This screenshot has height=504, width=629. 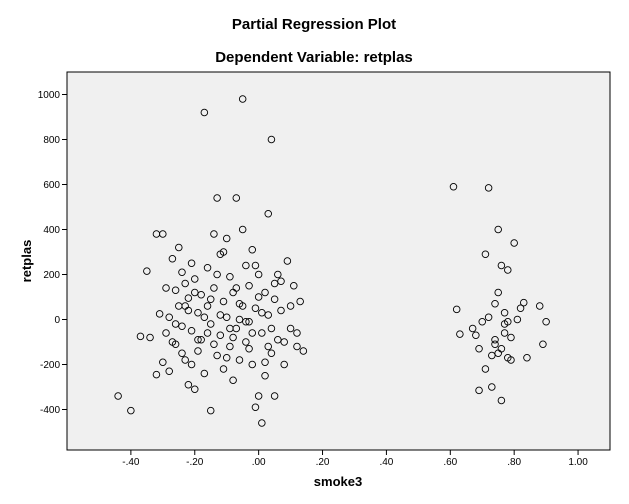 What do you see at coordinates (51, 140) in the screenshot?
I see `y-tick-label: 800` at bounding box center [51, 140].